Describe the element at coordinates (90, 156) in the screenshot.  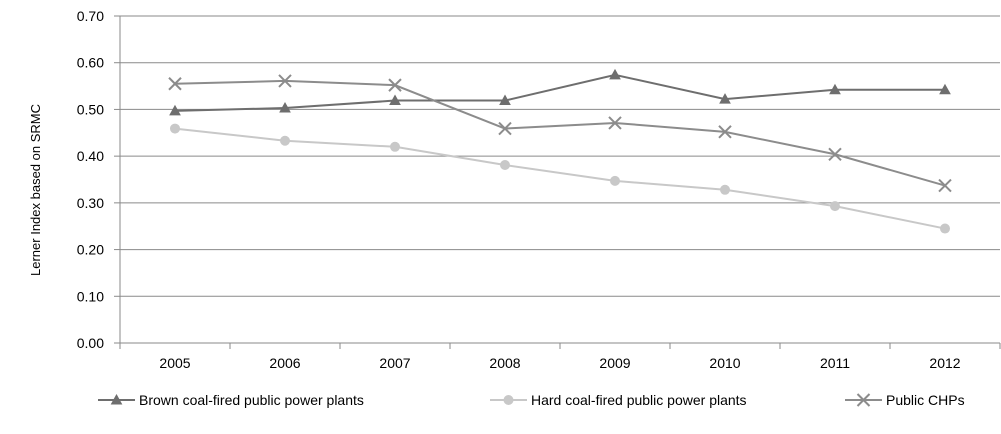
I see `y-tick-label: 0.40` at that location.